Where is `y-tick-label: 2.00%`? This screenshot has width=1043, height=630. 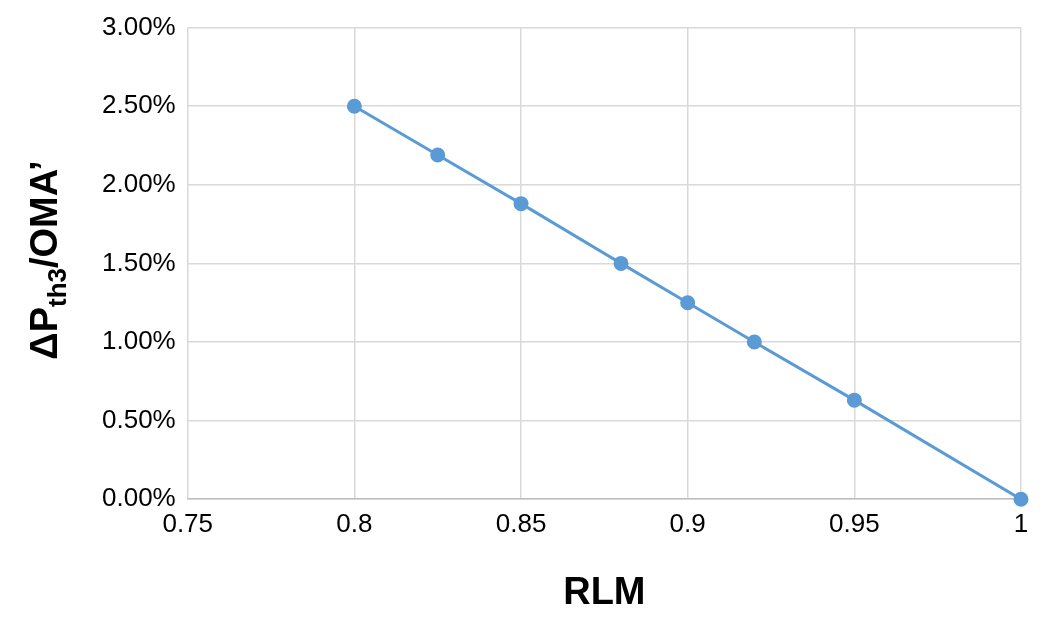 y-tick-label: 2.00% is located at coordinates (138, 182).